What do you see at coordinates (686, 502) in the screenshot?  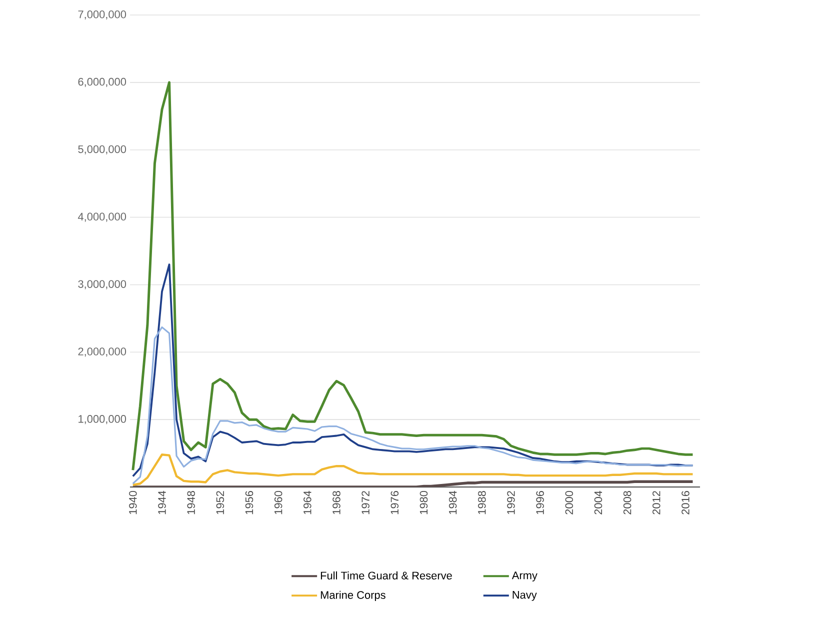 I see `x-tick-label: 2016` at bounding box center [686, 502].